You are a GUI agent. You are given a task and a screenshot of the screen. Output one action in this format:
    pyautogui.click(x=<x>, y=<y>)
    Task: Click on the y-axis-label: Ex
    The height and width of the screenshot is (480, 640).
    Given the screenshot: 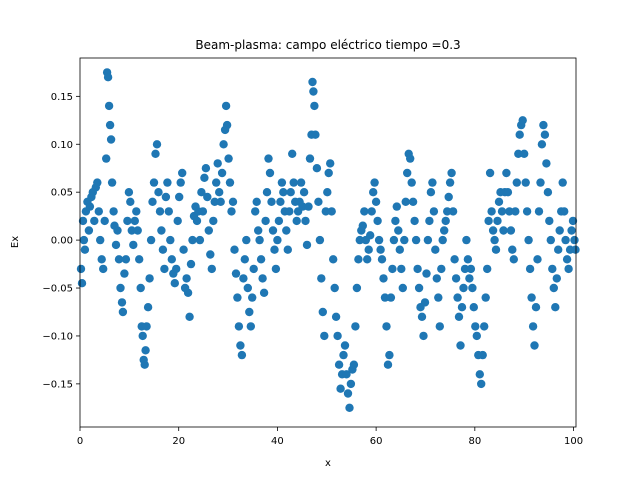 What is the action you would take?
    pyautogui.click(x=15, y=242)
    